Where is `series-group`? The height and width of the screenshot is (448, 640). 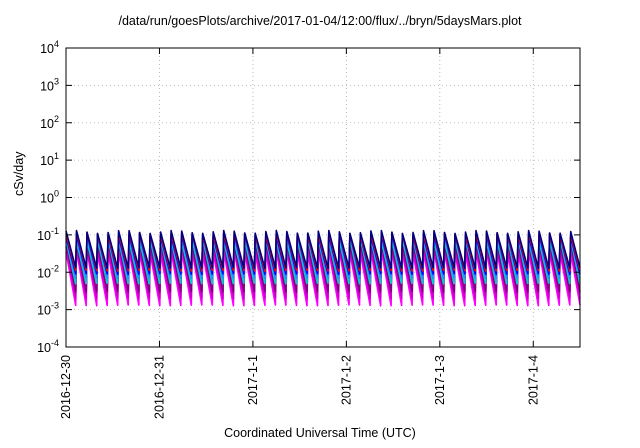
series-group is located at coordinates (323, 268).